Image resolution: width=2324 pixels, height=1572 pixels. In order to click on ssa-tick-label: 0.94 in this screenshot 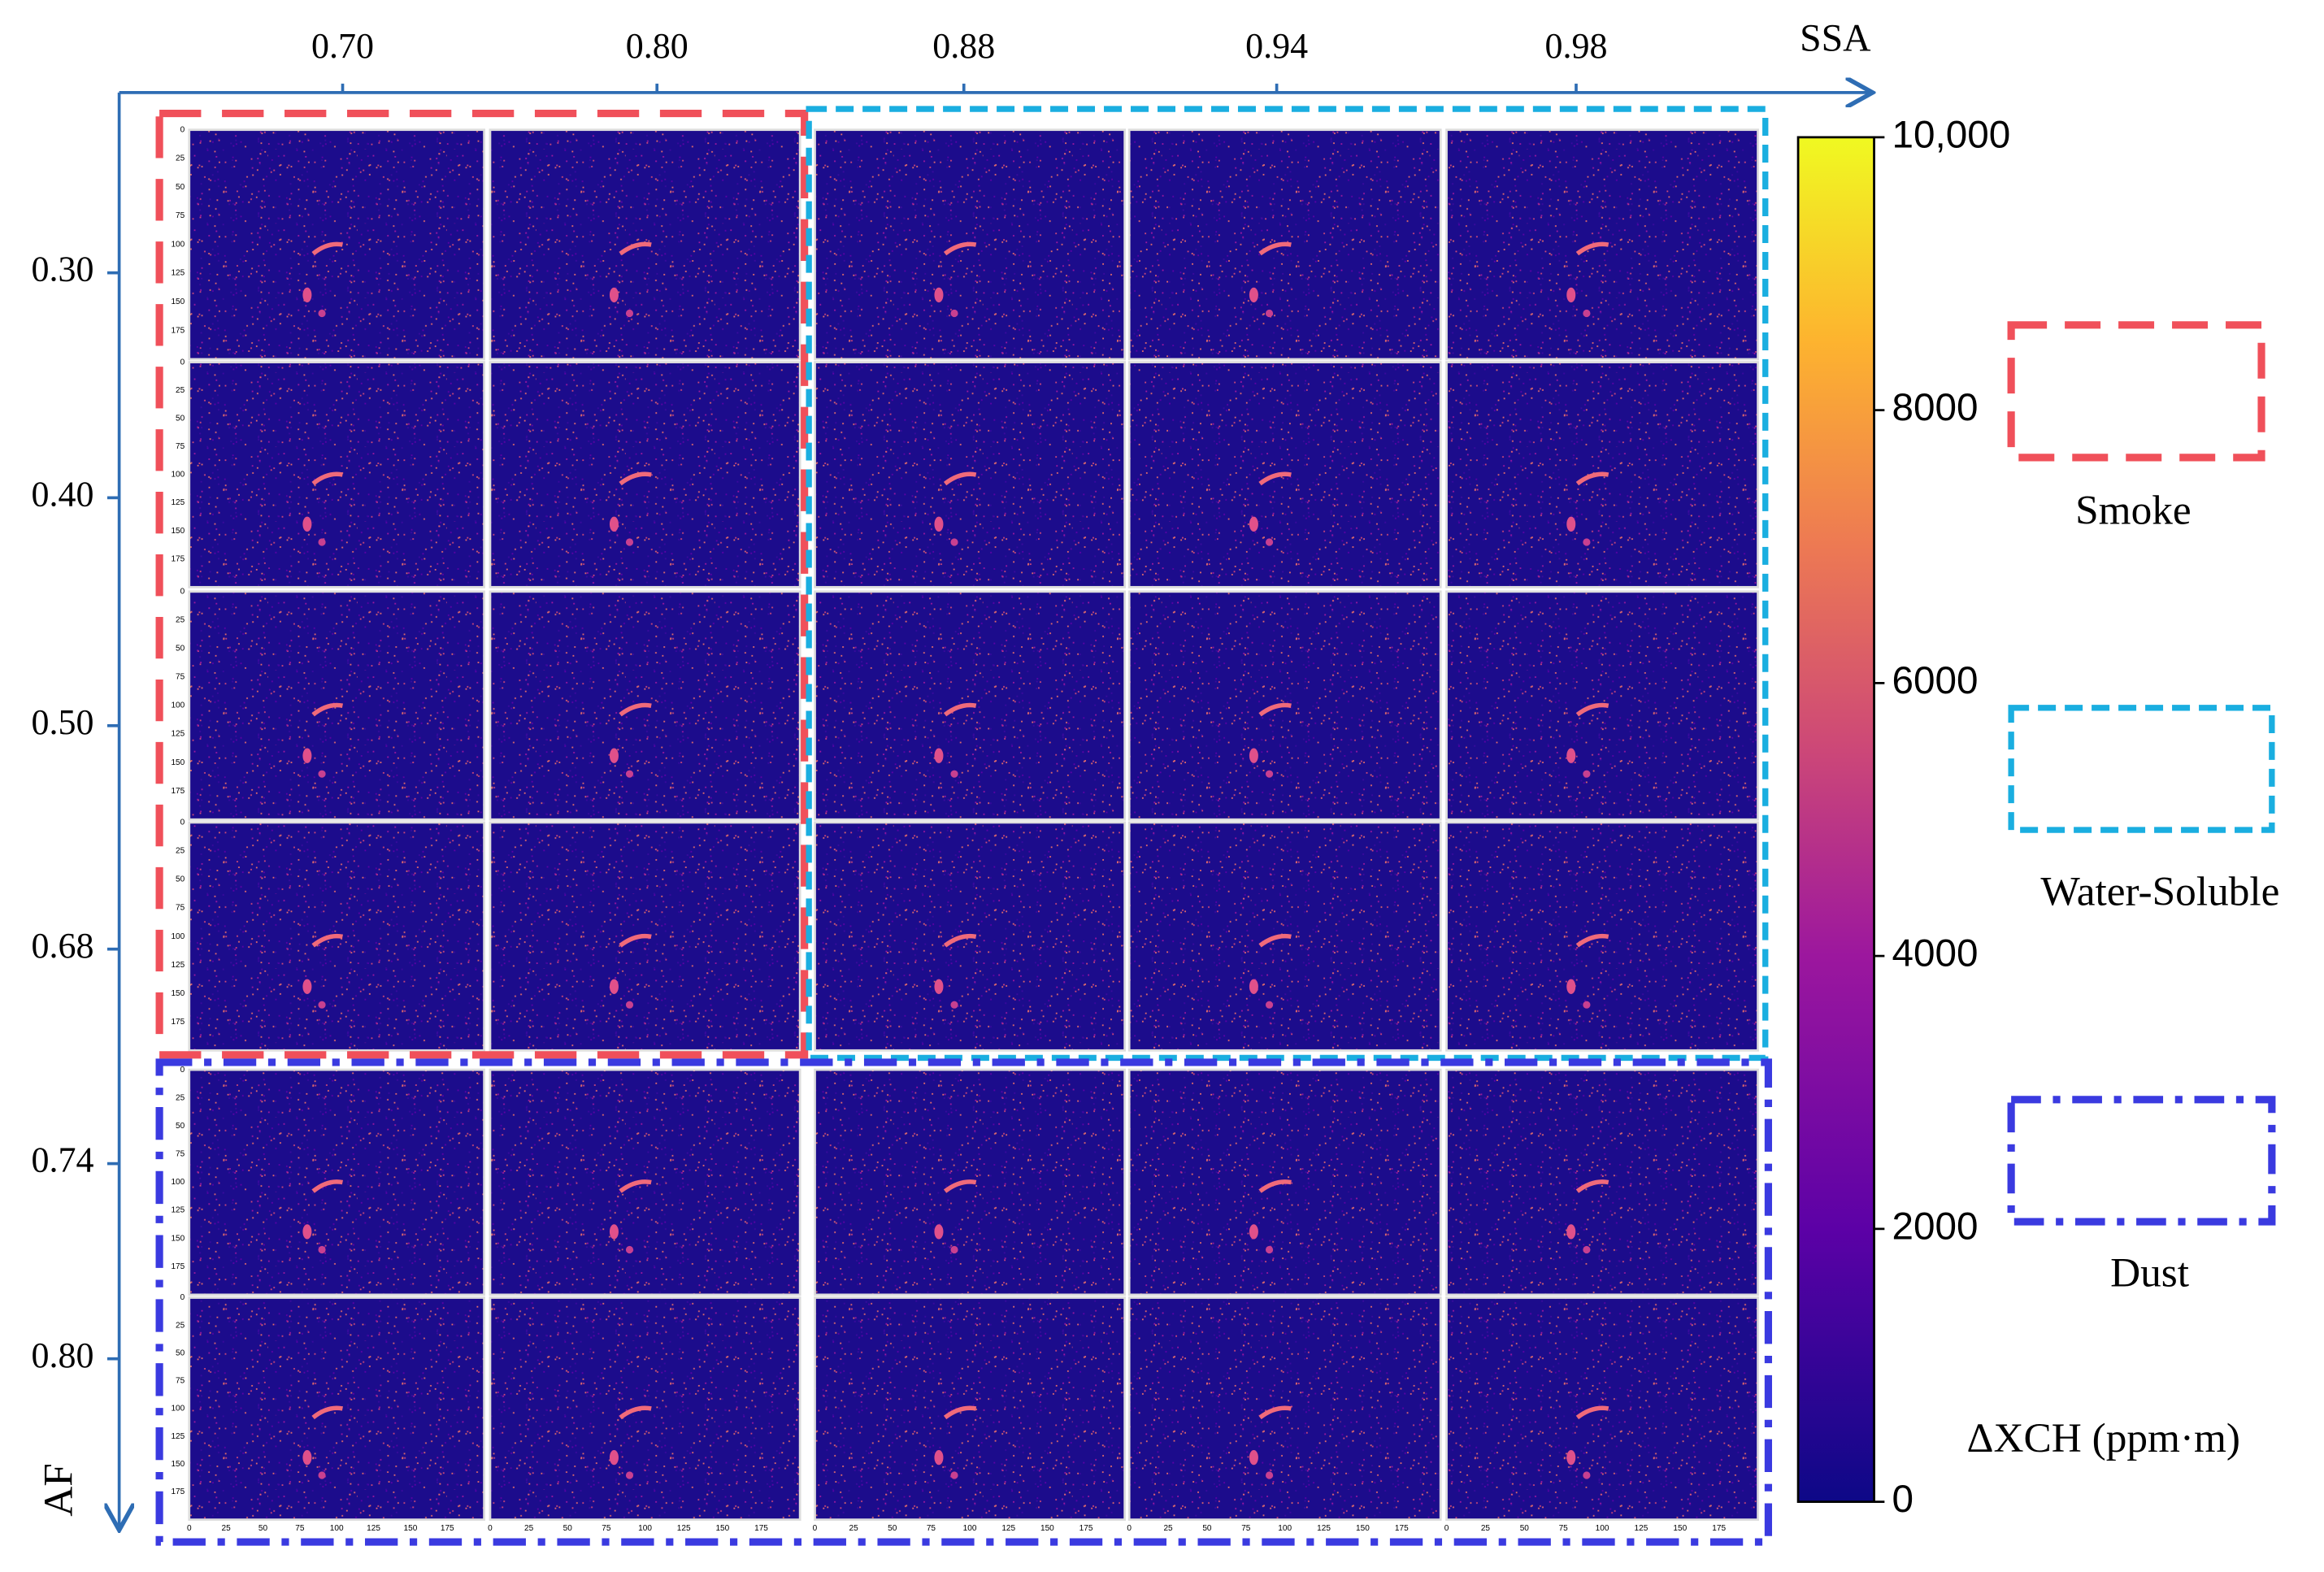, I will do `click(1276, 46)`.